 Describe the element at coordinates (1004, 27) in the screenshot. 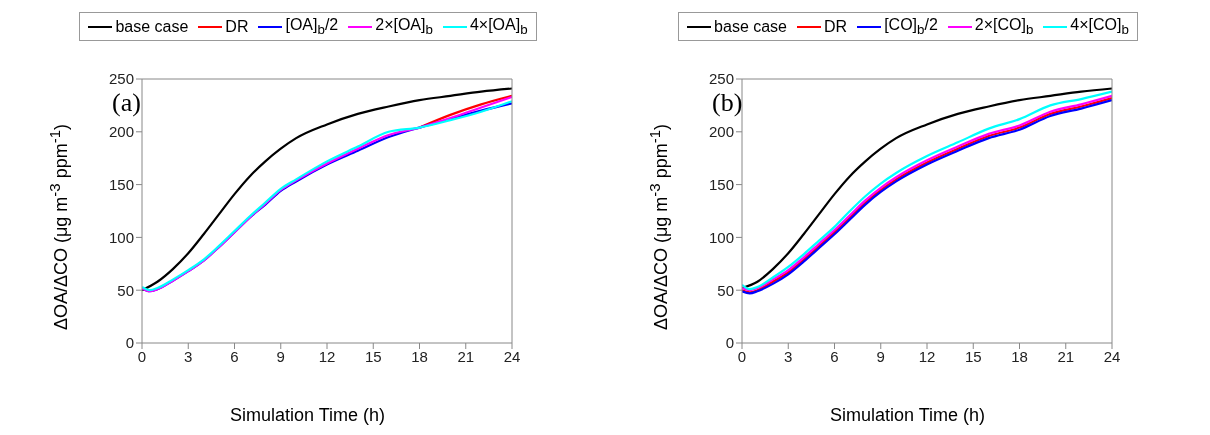

I see `legend-label: 2×[CO]$_{b}$` at that location.